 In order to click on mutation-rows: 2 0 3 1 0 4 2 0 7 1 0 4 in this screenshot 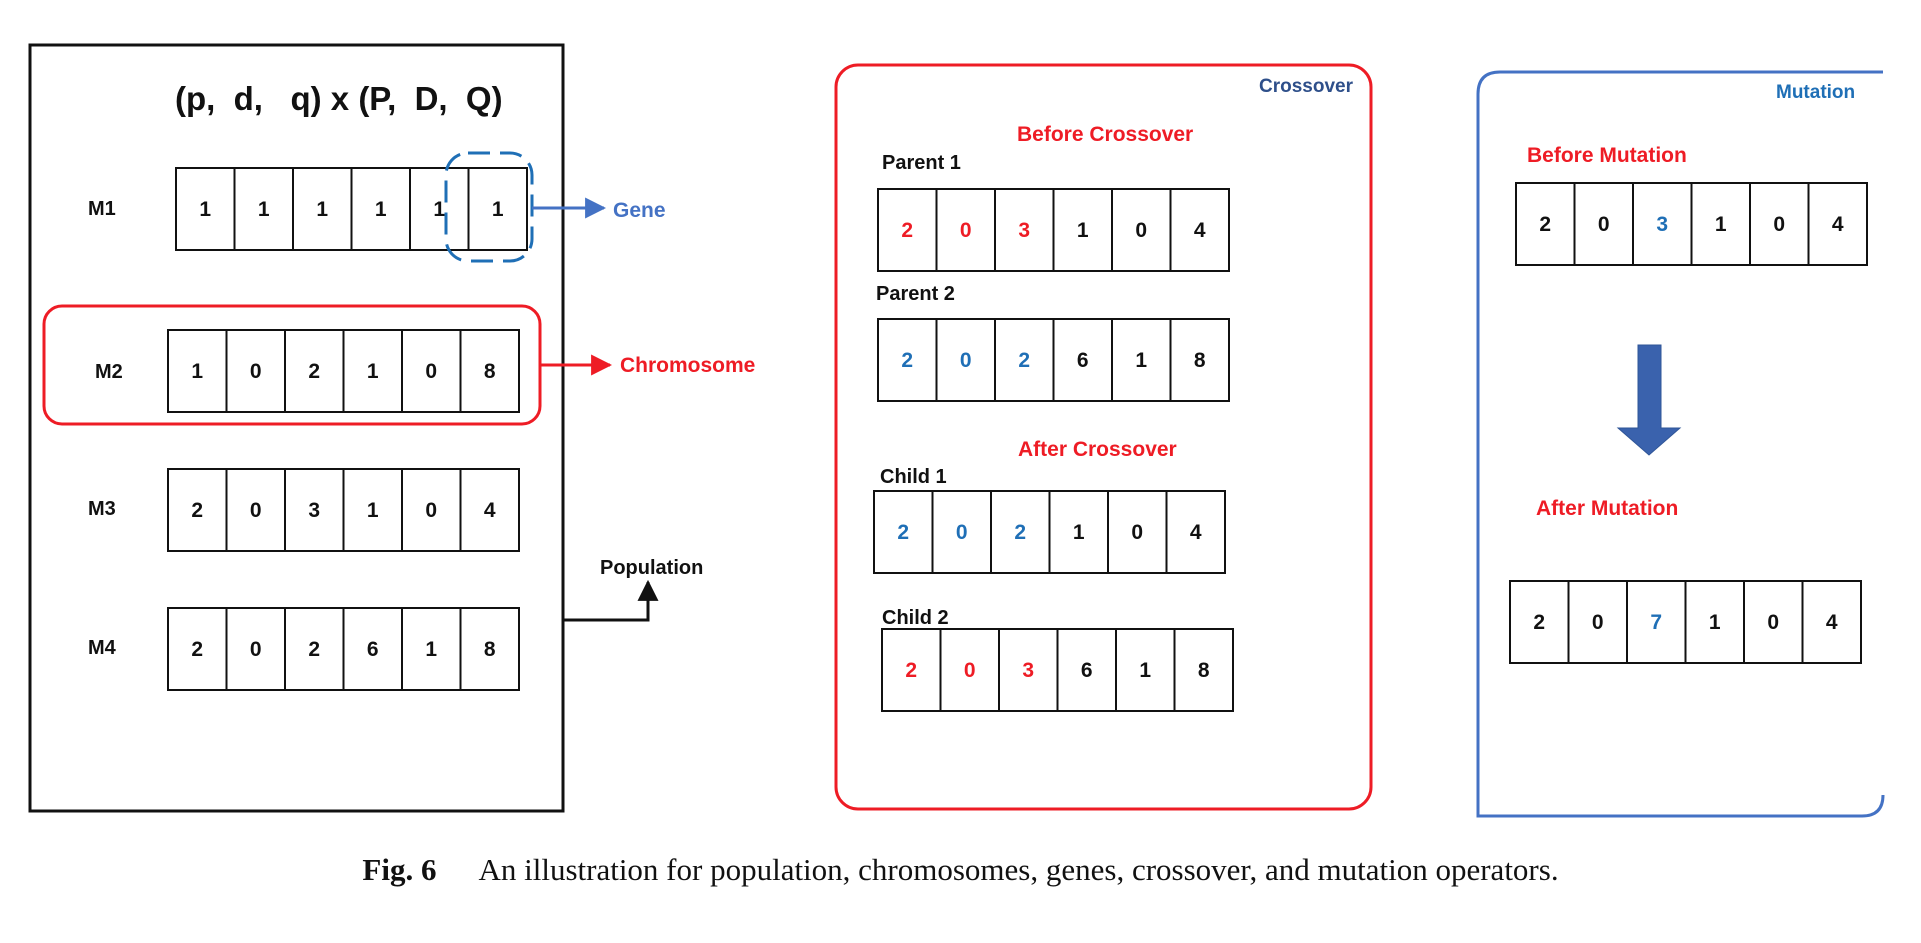, I will do `click(1688, 423)`.